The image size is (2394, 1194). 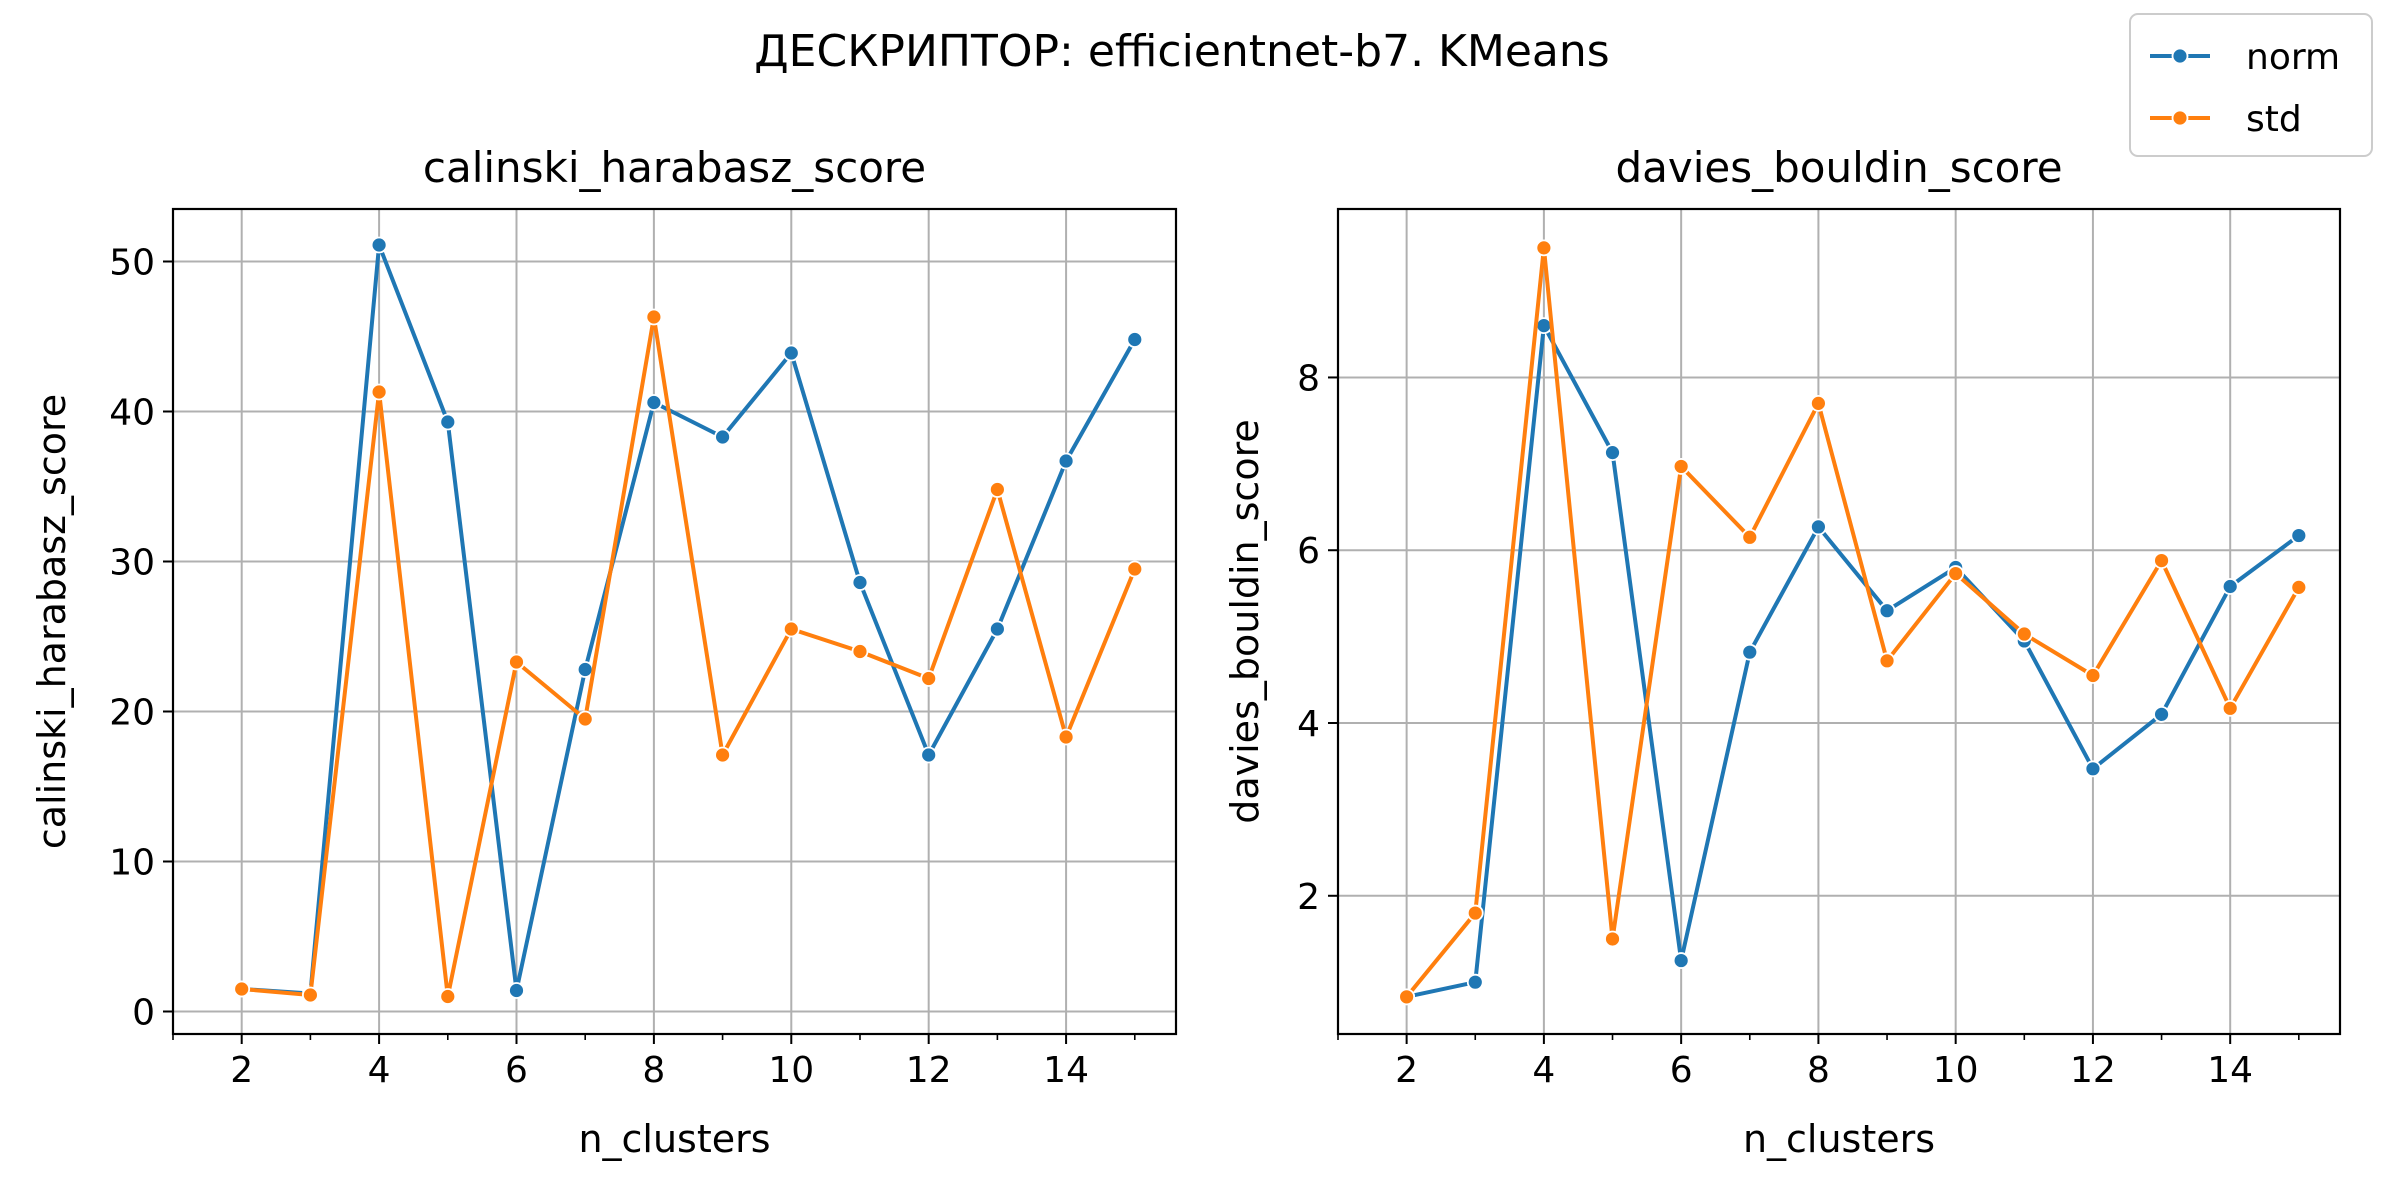 I want to click on legend-marker-norm, so click(x=2180, y=56).